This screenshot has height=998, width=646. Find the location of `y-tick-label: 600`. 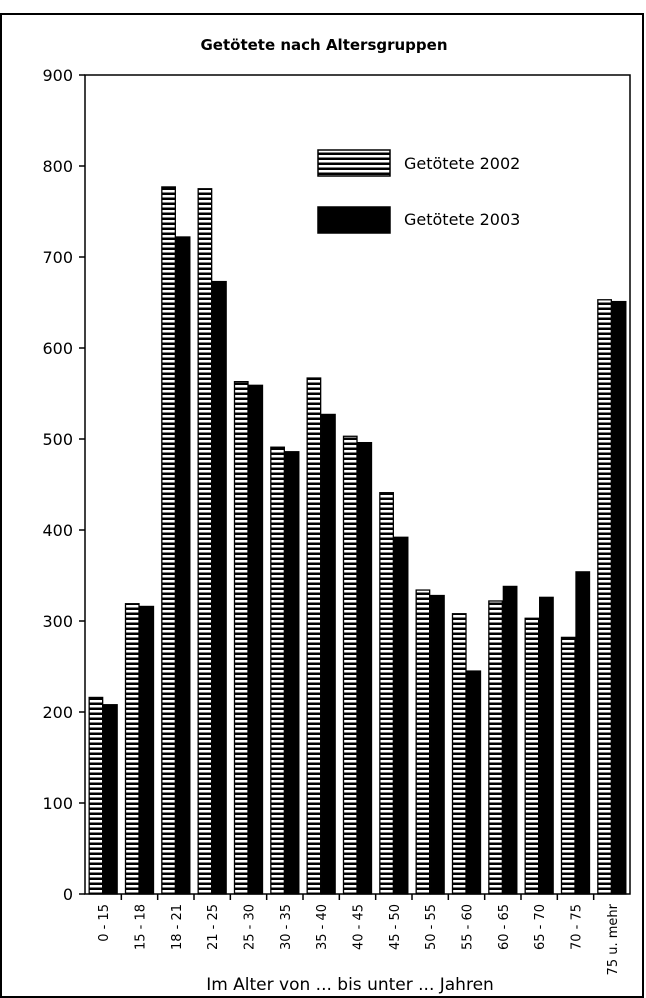

y-tick-label: 600 is located at coordinates (57, 348).